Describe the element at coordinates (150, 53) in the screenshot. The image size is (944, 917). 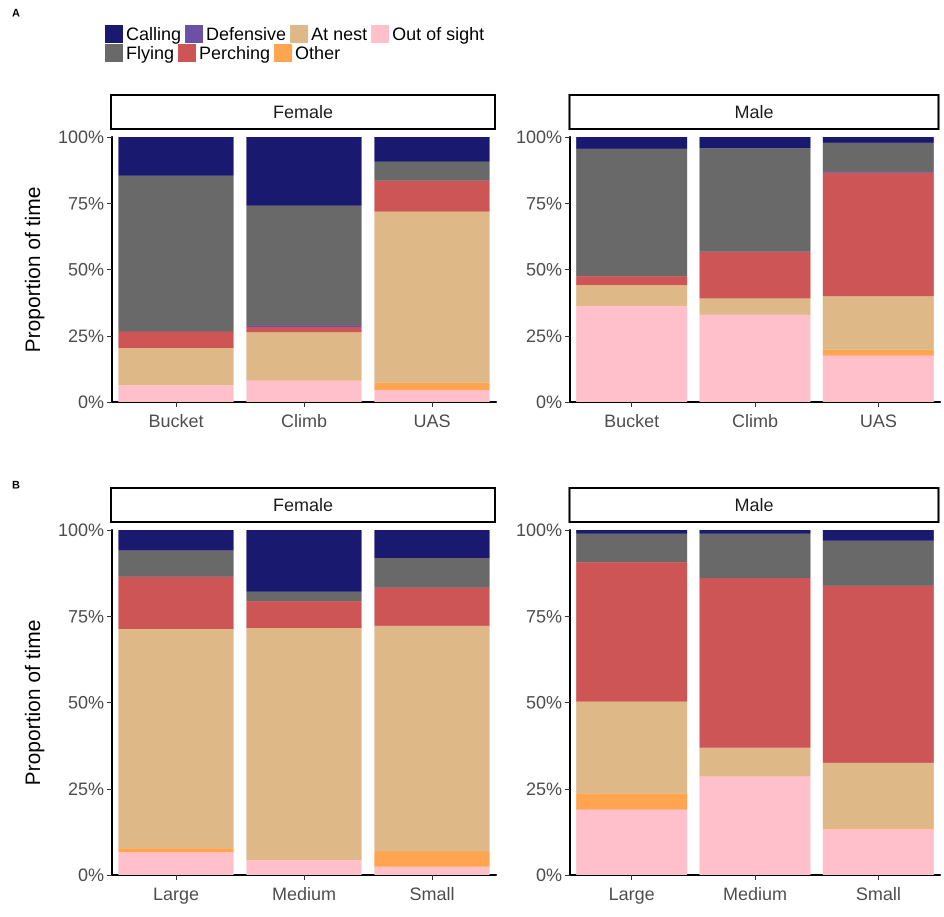
I see `legend-label: Flying` at that location.